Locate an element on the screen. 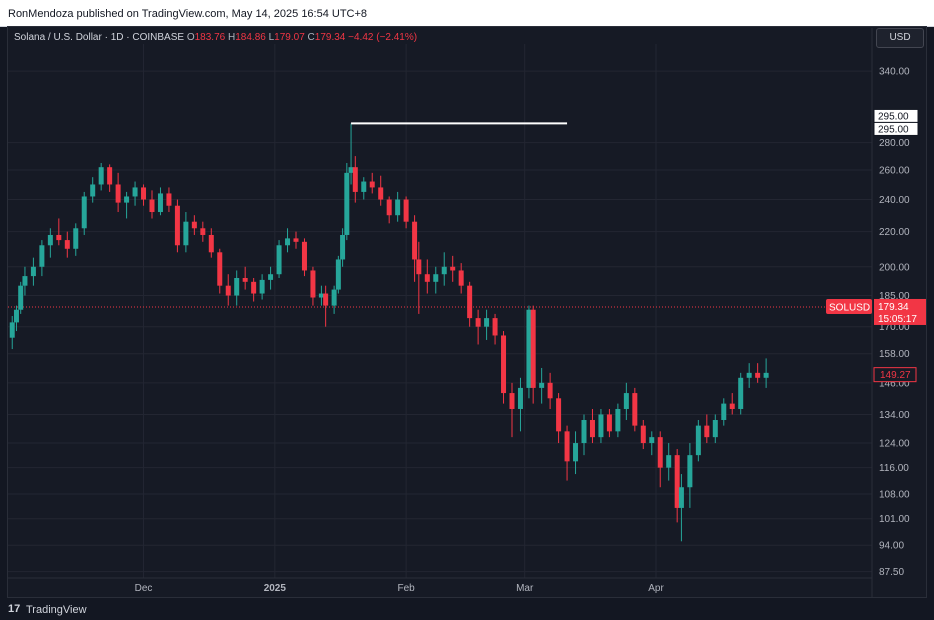 The image size is (934, 620). last-price-label: 179.34 is located at coordinates (893, 307).